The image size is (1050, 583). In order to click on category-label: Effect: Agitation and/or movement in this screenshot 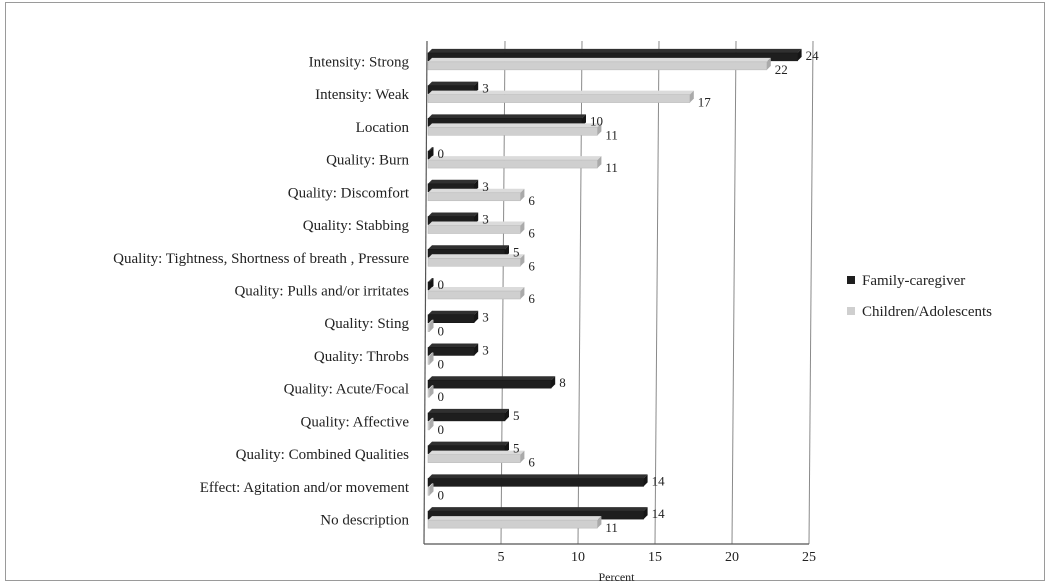, I will do `click(305, 488)`.